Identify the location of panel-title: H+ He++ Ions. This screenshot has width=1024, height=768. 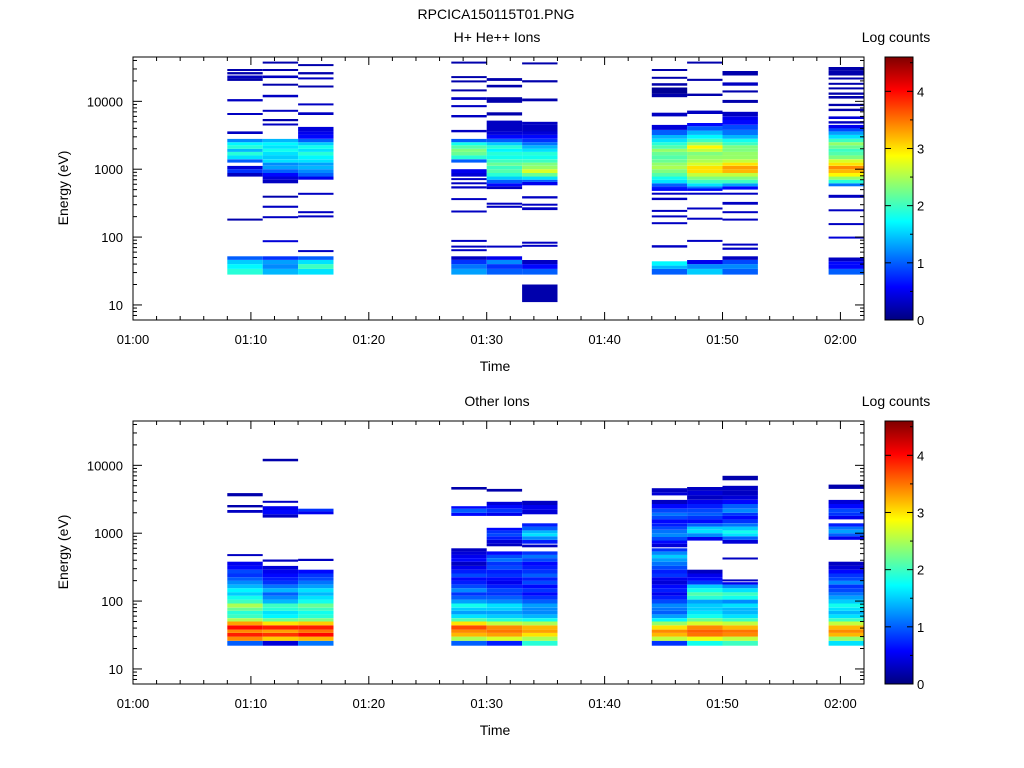
(497, 37).